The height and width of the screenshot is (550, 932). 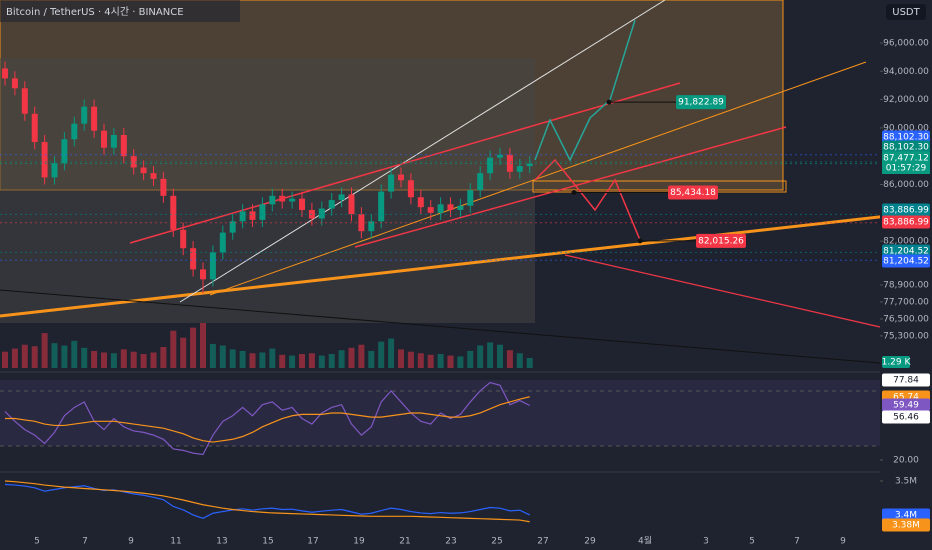 I want to click on rsi-ma-line, so click(x=267, y=419).